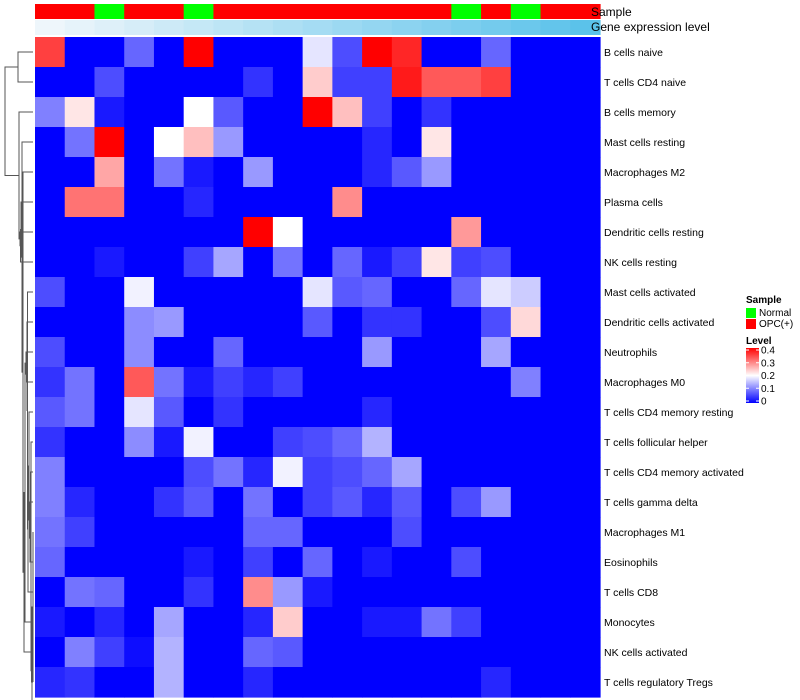  Describe the element at coordinates (658, 683) in the screenshot. I see `row-label: T cells regulatory Tregs` at that location.